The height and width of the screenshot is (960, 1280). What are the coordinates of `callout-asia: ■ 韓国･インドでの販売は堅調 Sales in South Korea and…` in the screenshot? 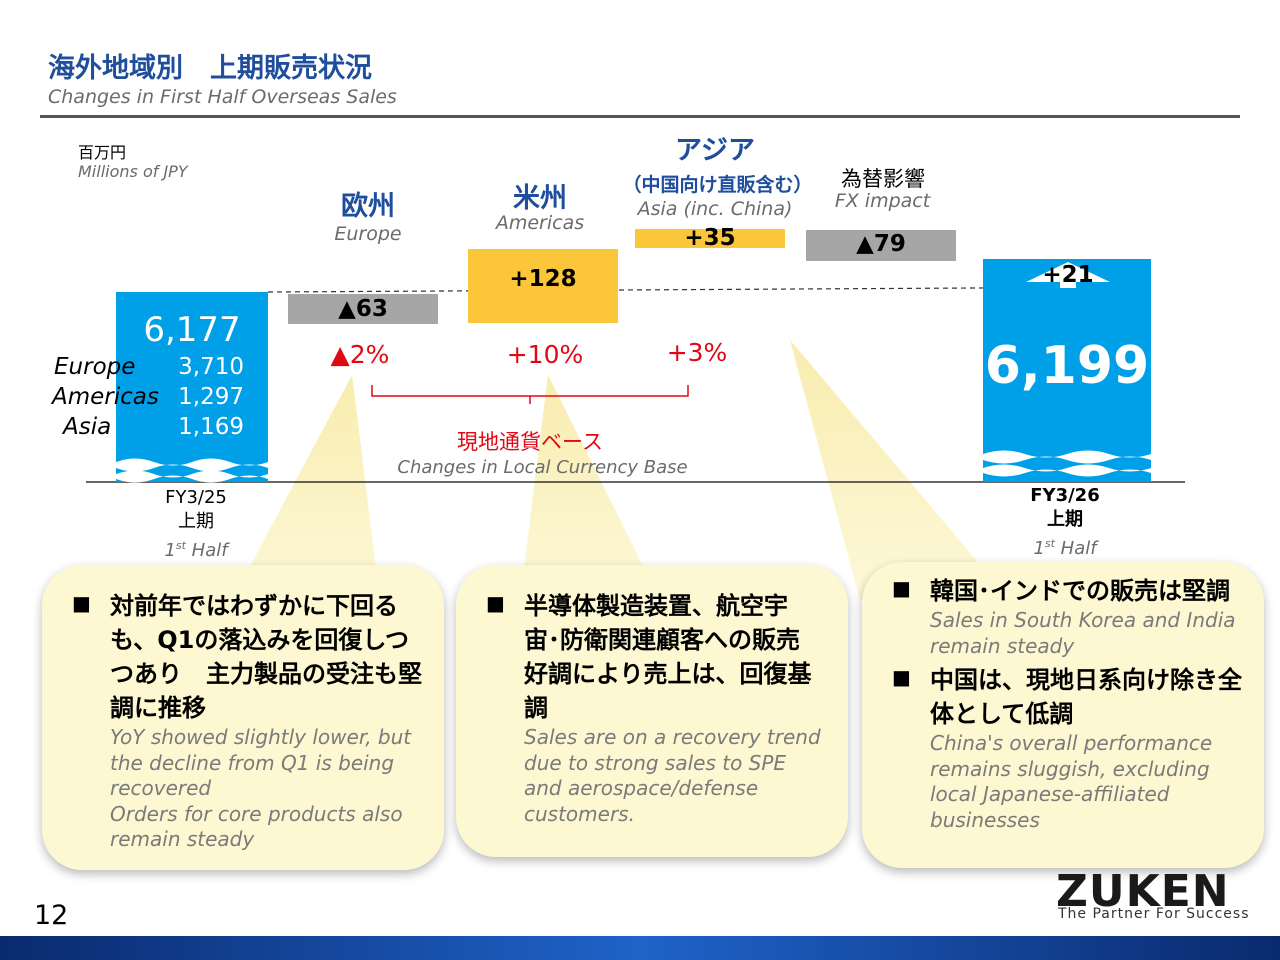 It's located at (1063, 715).